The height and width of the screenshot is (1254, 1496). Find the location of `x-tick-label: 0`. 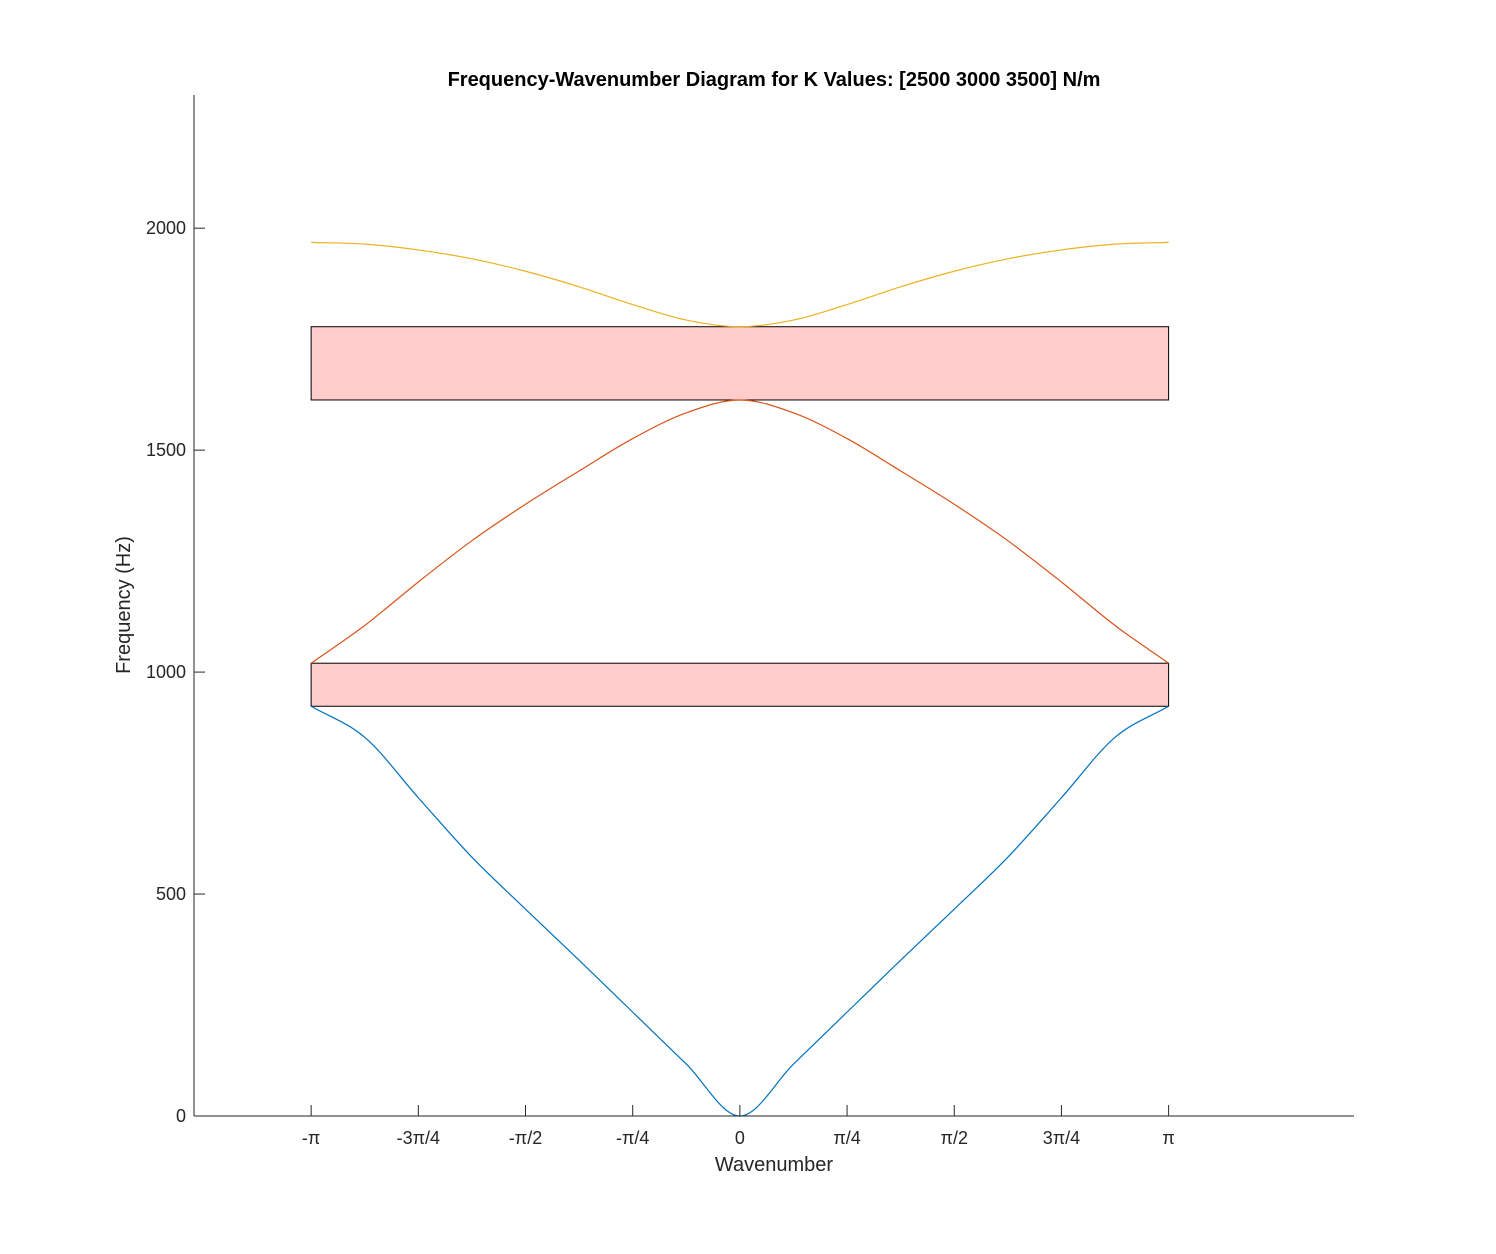

x-tick-label: 0 is located at coordinates (740, 1138).